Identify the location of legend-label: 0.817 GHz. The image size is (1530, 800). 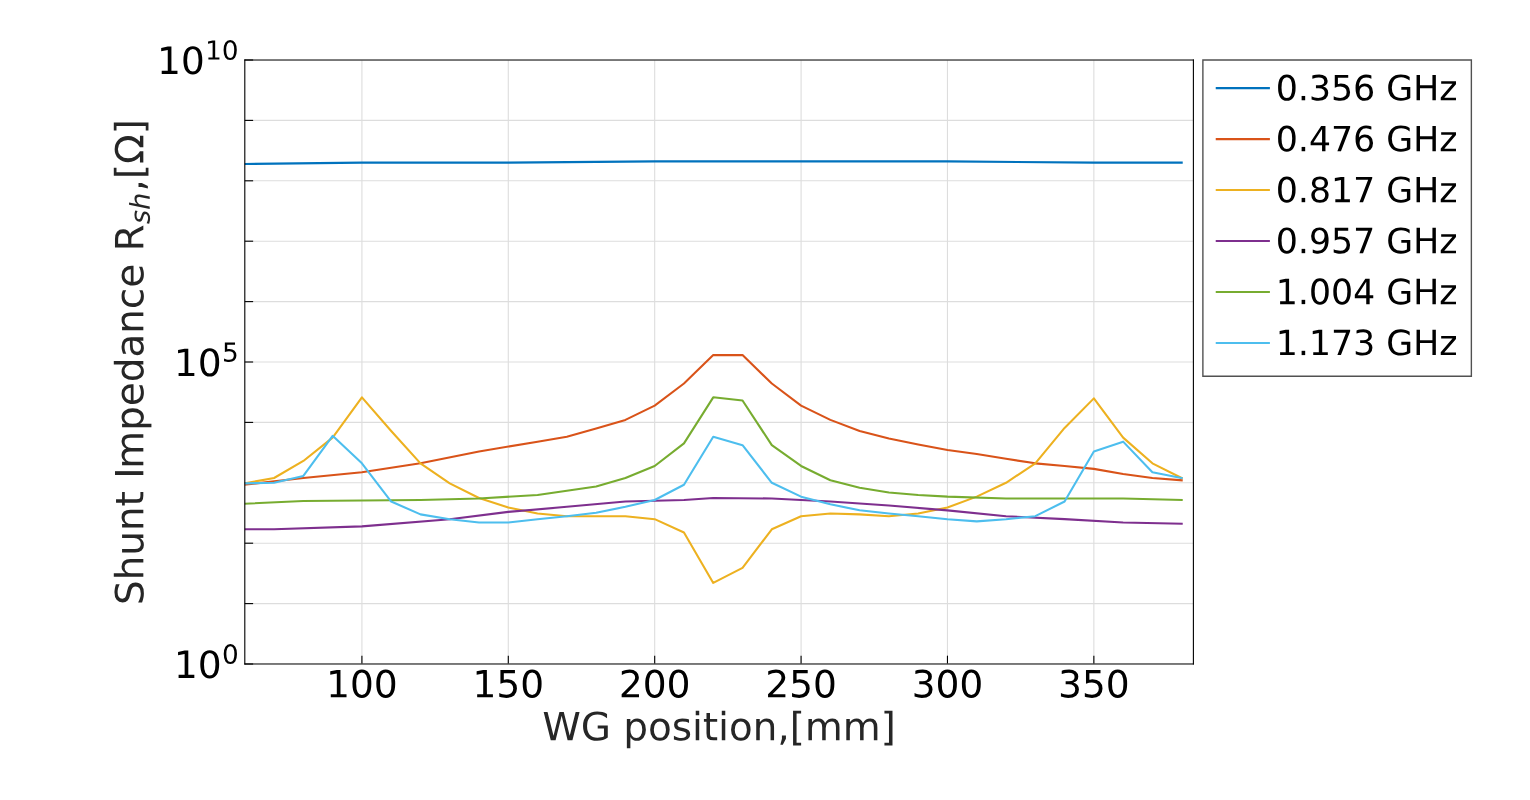
(1367, 189).